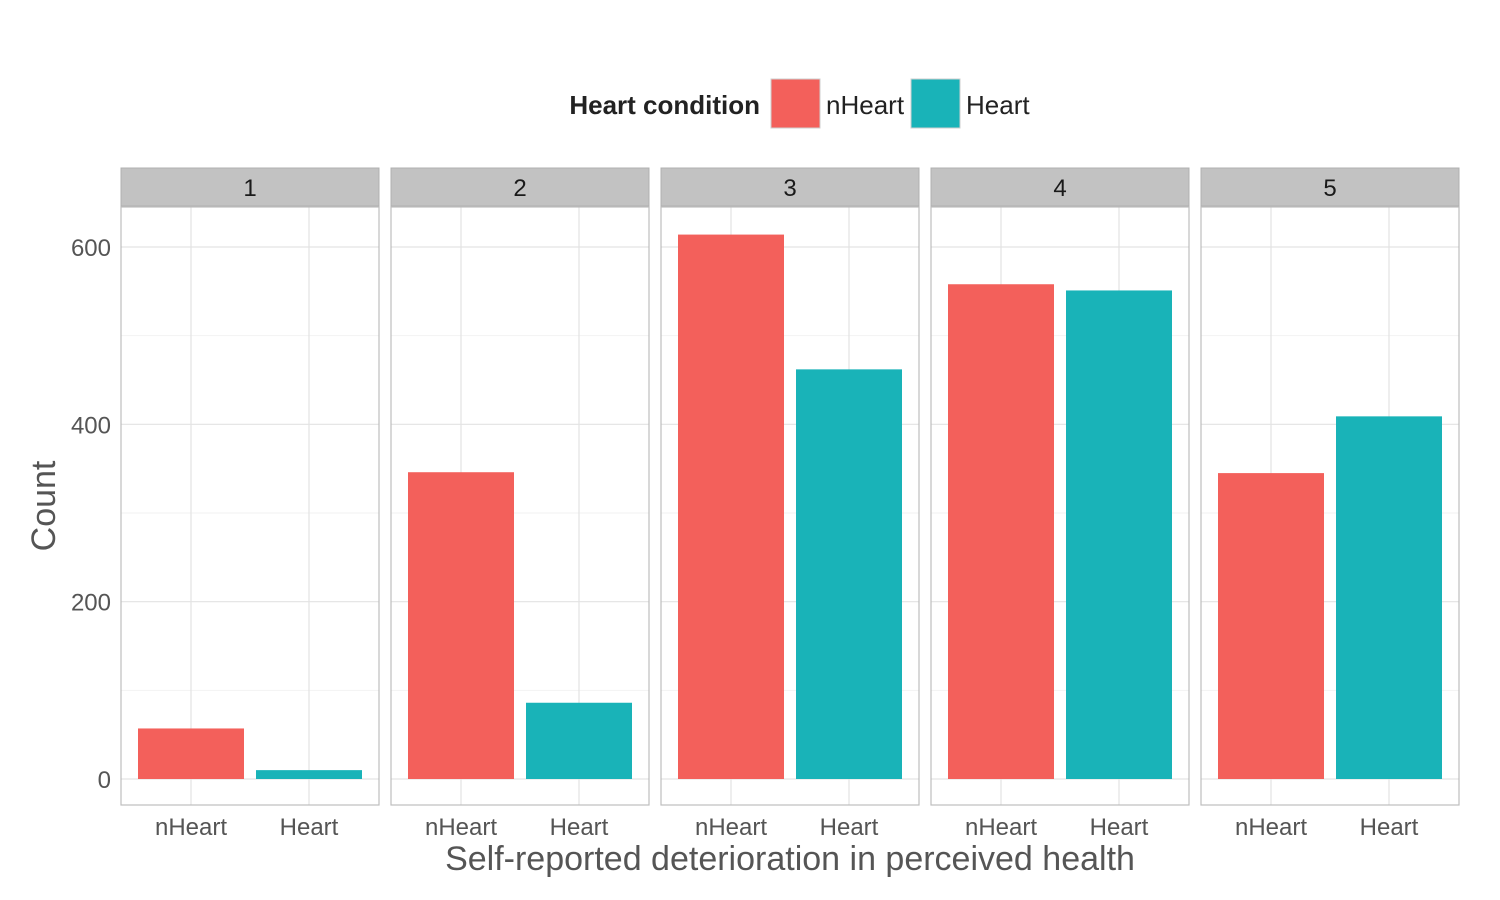  I want to click on legend-label-heart: Heart, so click(998, 105).